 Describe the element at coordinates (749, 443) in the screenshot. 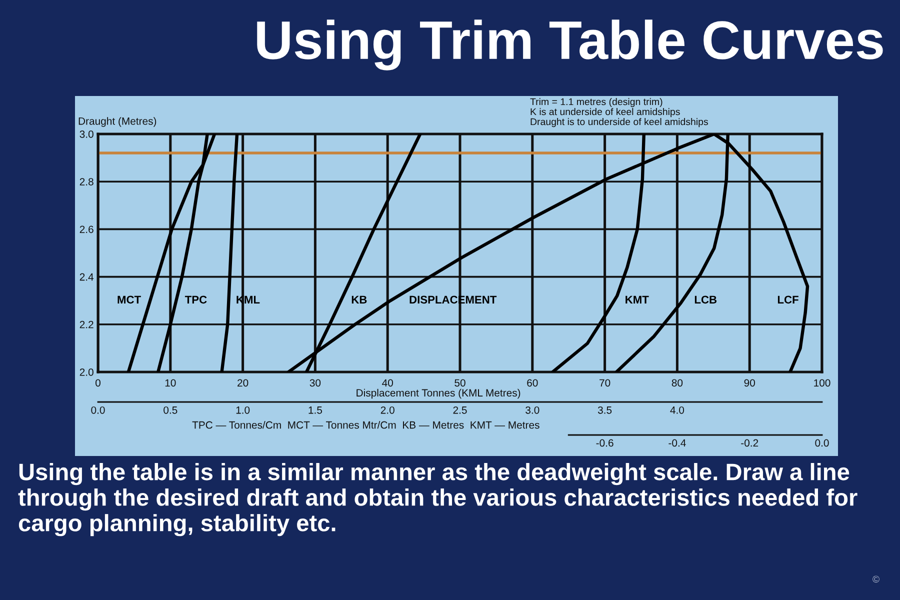

I see `text: -0.2` at that location.